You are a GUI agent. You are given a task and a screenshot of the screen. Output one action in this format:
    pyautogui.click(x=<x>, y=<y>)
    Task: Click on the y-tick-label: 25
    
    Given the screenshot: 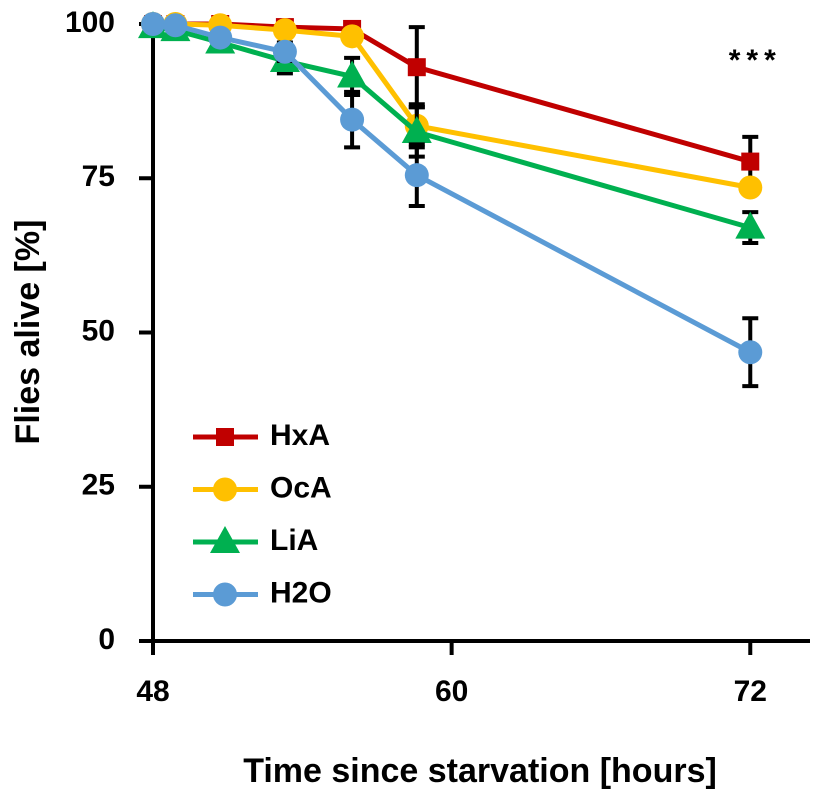 What is the action you would take?
    pyautogui.click(x=98, y=485)
    